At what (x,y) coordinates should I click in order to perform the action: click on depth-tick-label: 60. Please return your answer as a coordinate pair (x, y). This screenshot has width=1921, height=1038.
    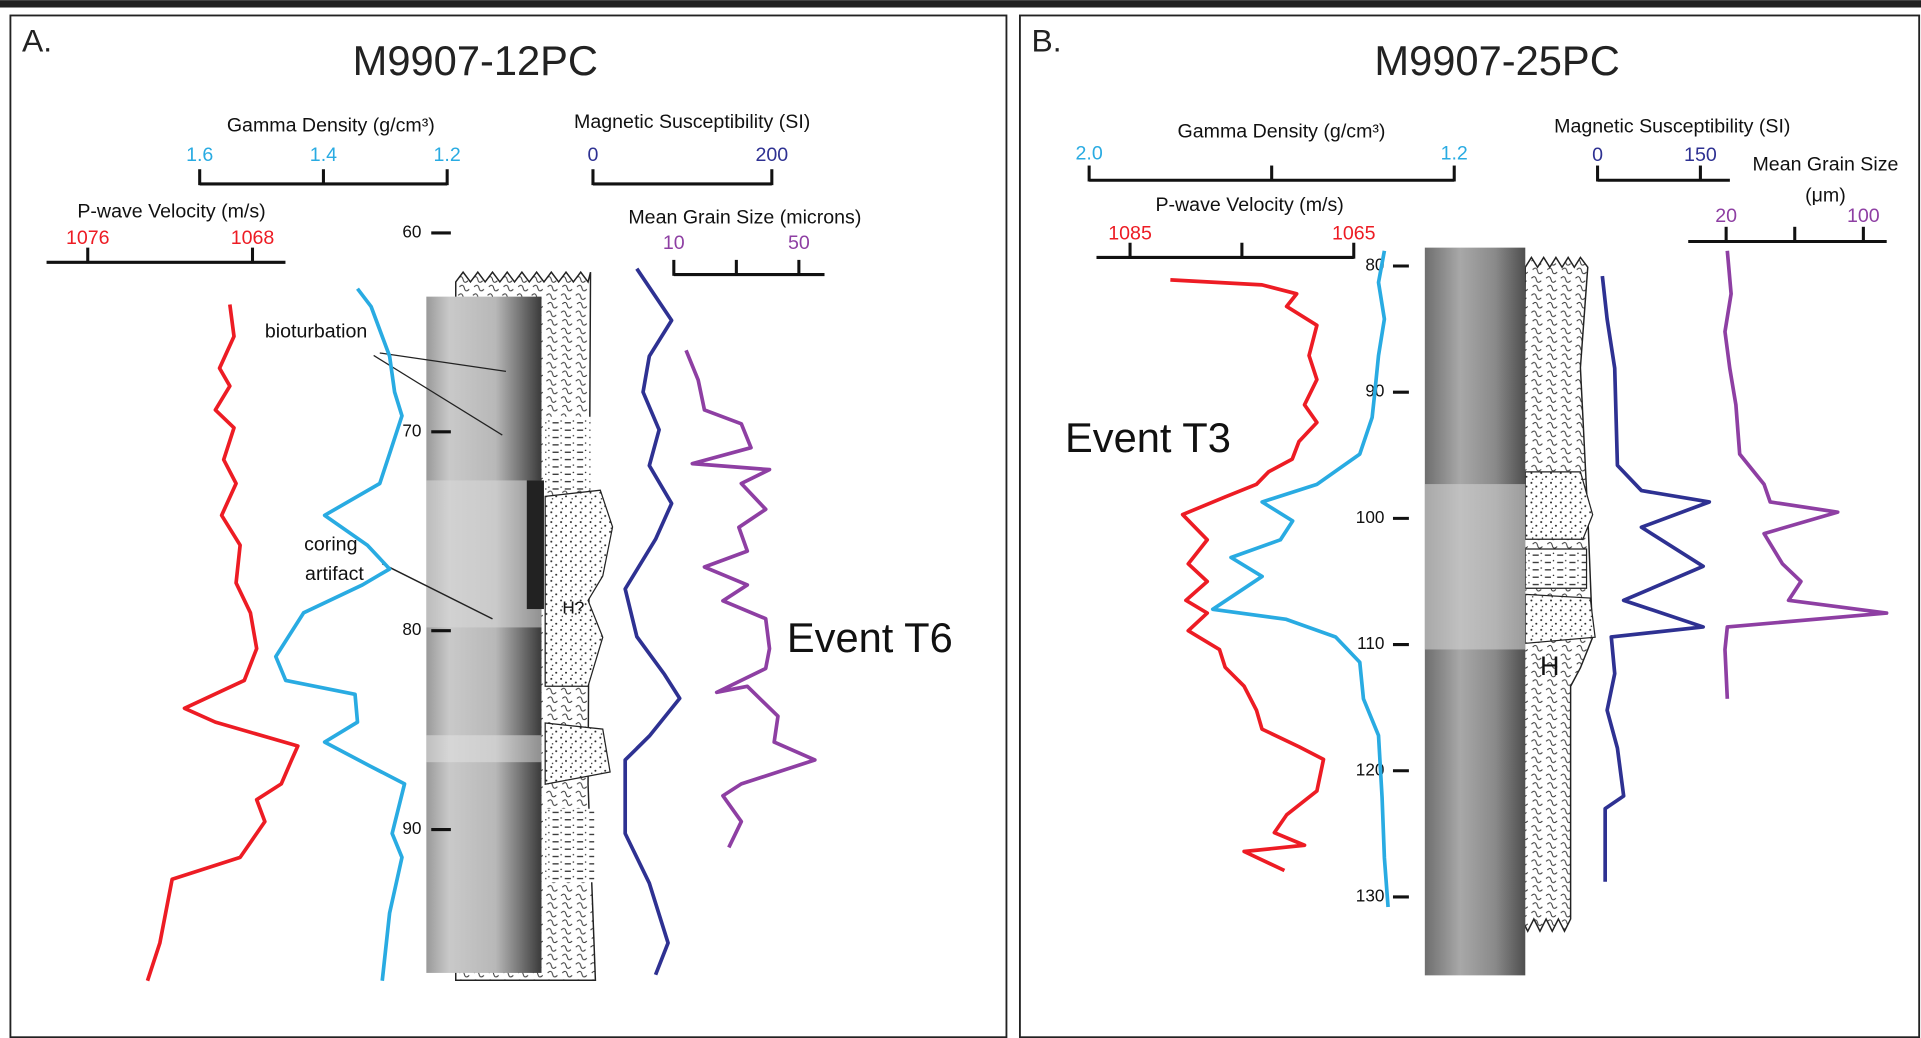
    Looking at the image, I should click on (411, 231).